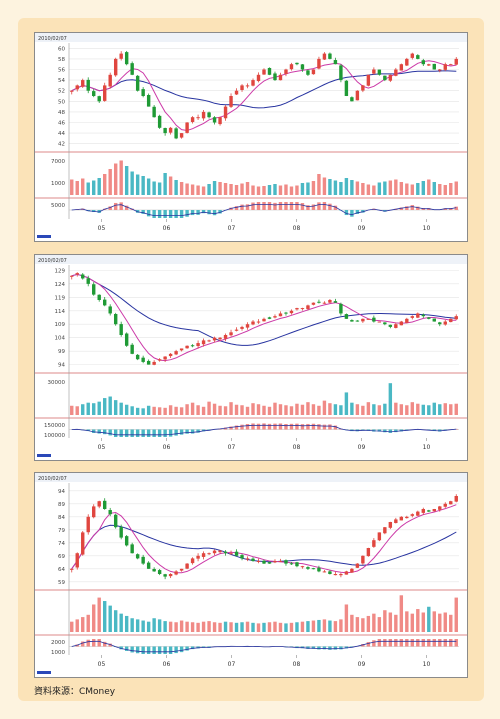 Image resolution: width=500 pixels, height=719 pixels. I want to click on y-tick-label: 59, so click(61, 583).